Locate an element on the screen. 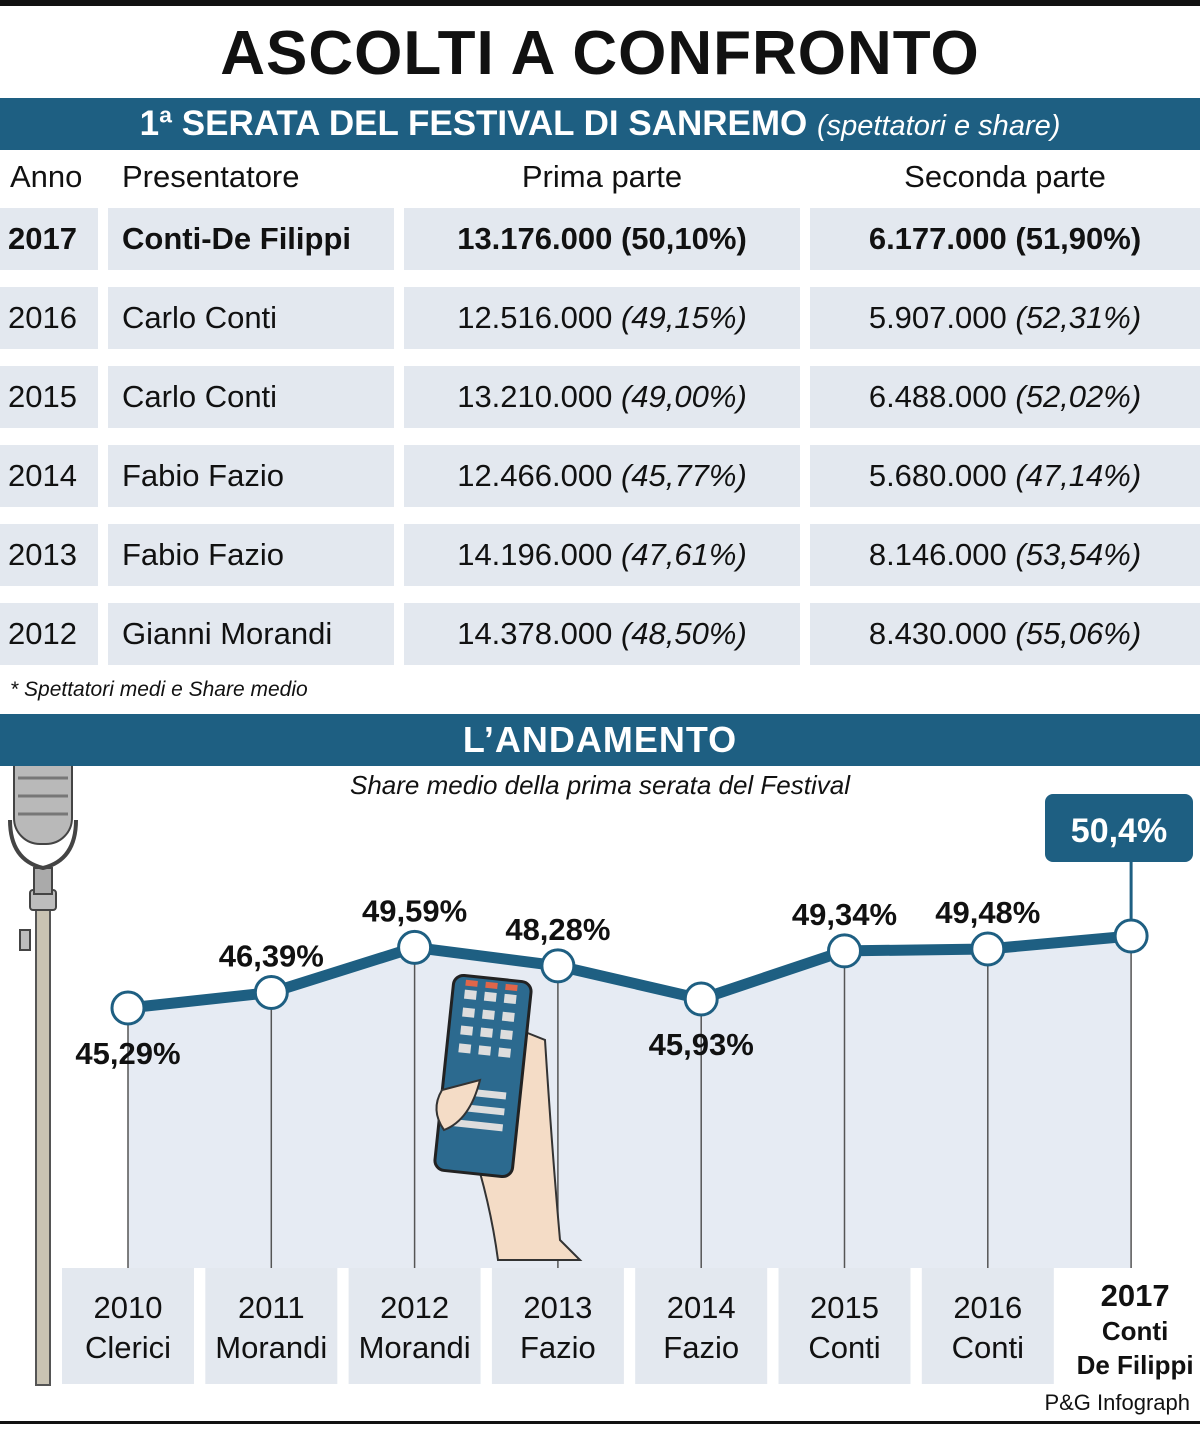  table-cell-prima: 14.378.000 (48,50%) is located at coordinates (602, 634).